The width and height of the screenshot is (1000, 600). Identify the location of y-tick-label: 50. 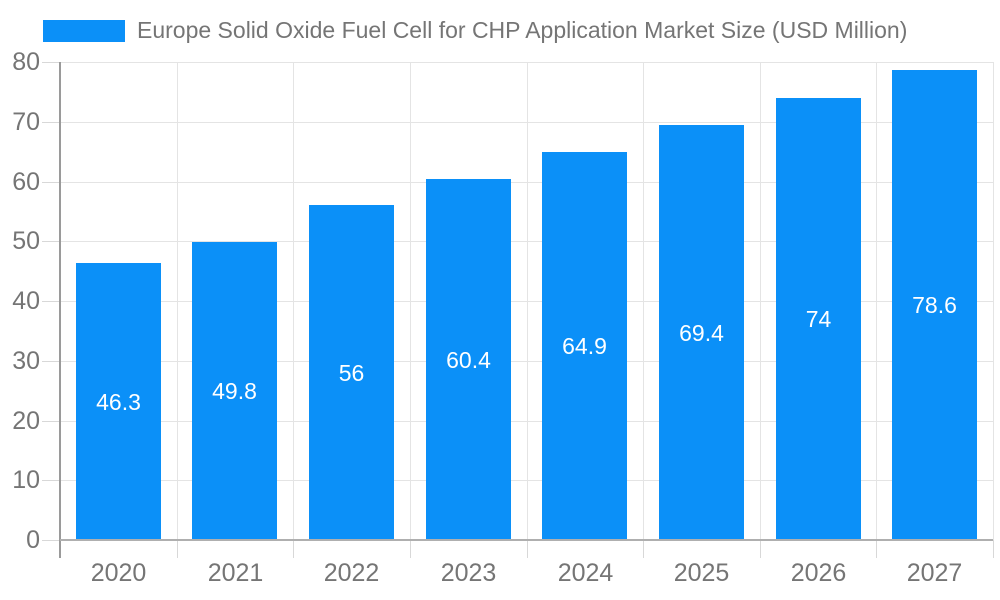
(26, 241).